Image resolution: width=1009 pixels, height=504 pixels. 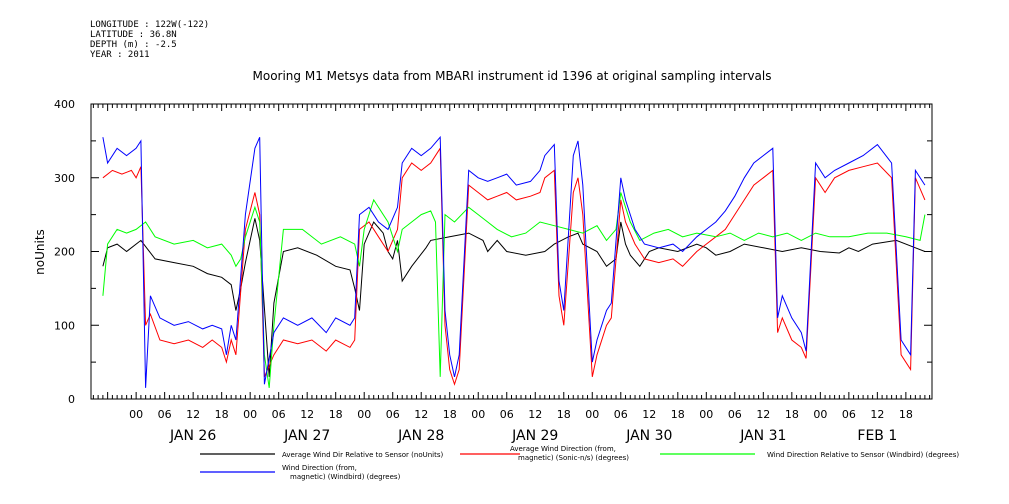 I want to click on year-text: YEAR : 2011, so click(x=120, y=55).